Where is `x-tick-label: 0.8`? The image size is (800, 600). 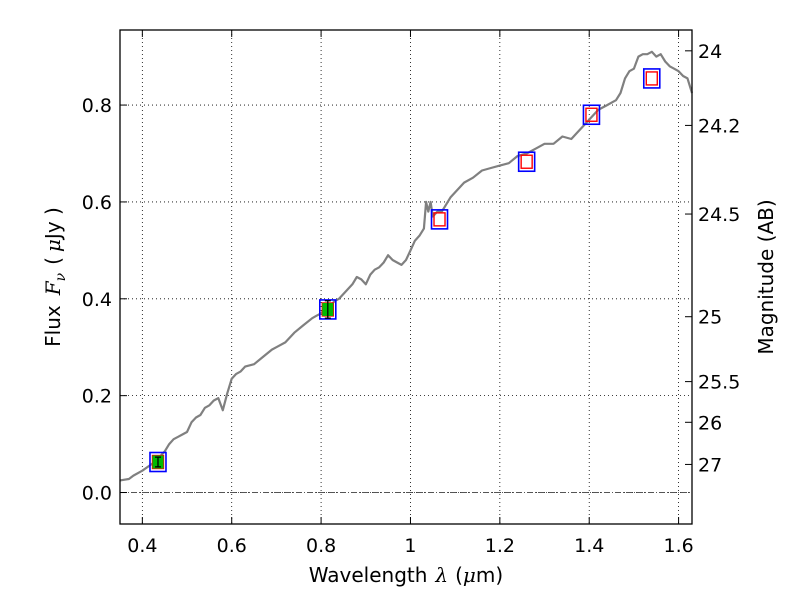 x-tick-label: 0.8 is located at coordinates (321, 546).